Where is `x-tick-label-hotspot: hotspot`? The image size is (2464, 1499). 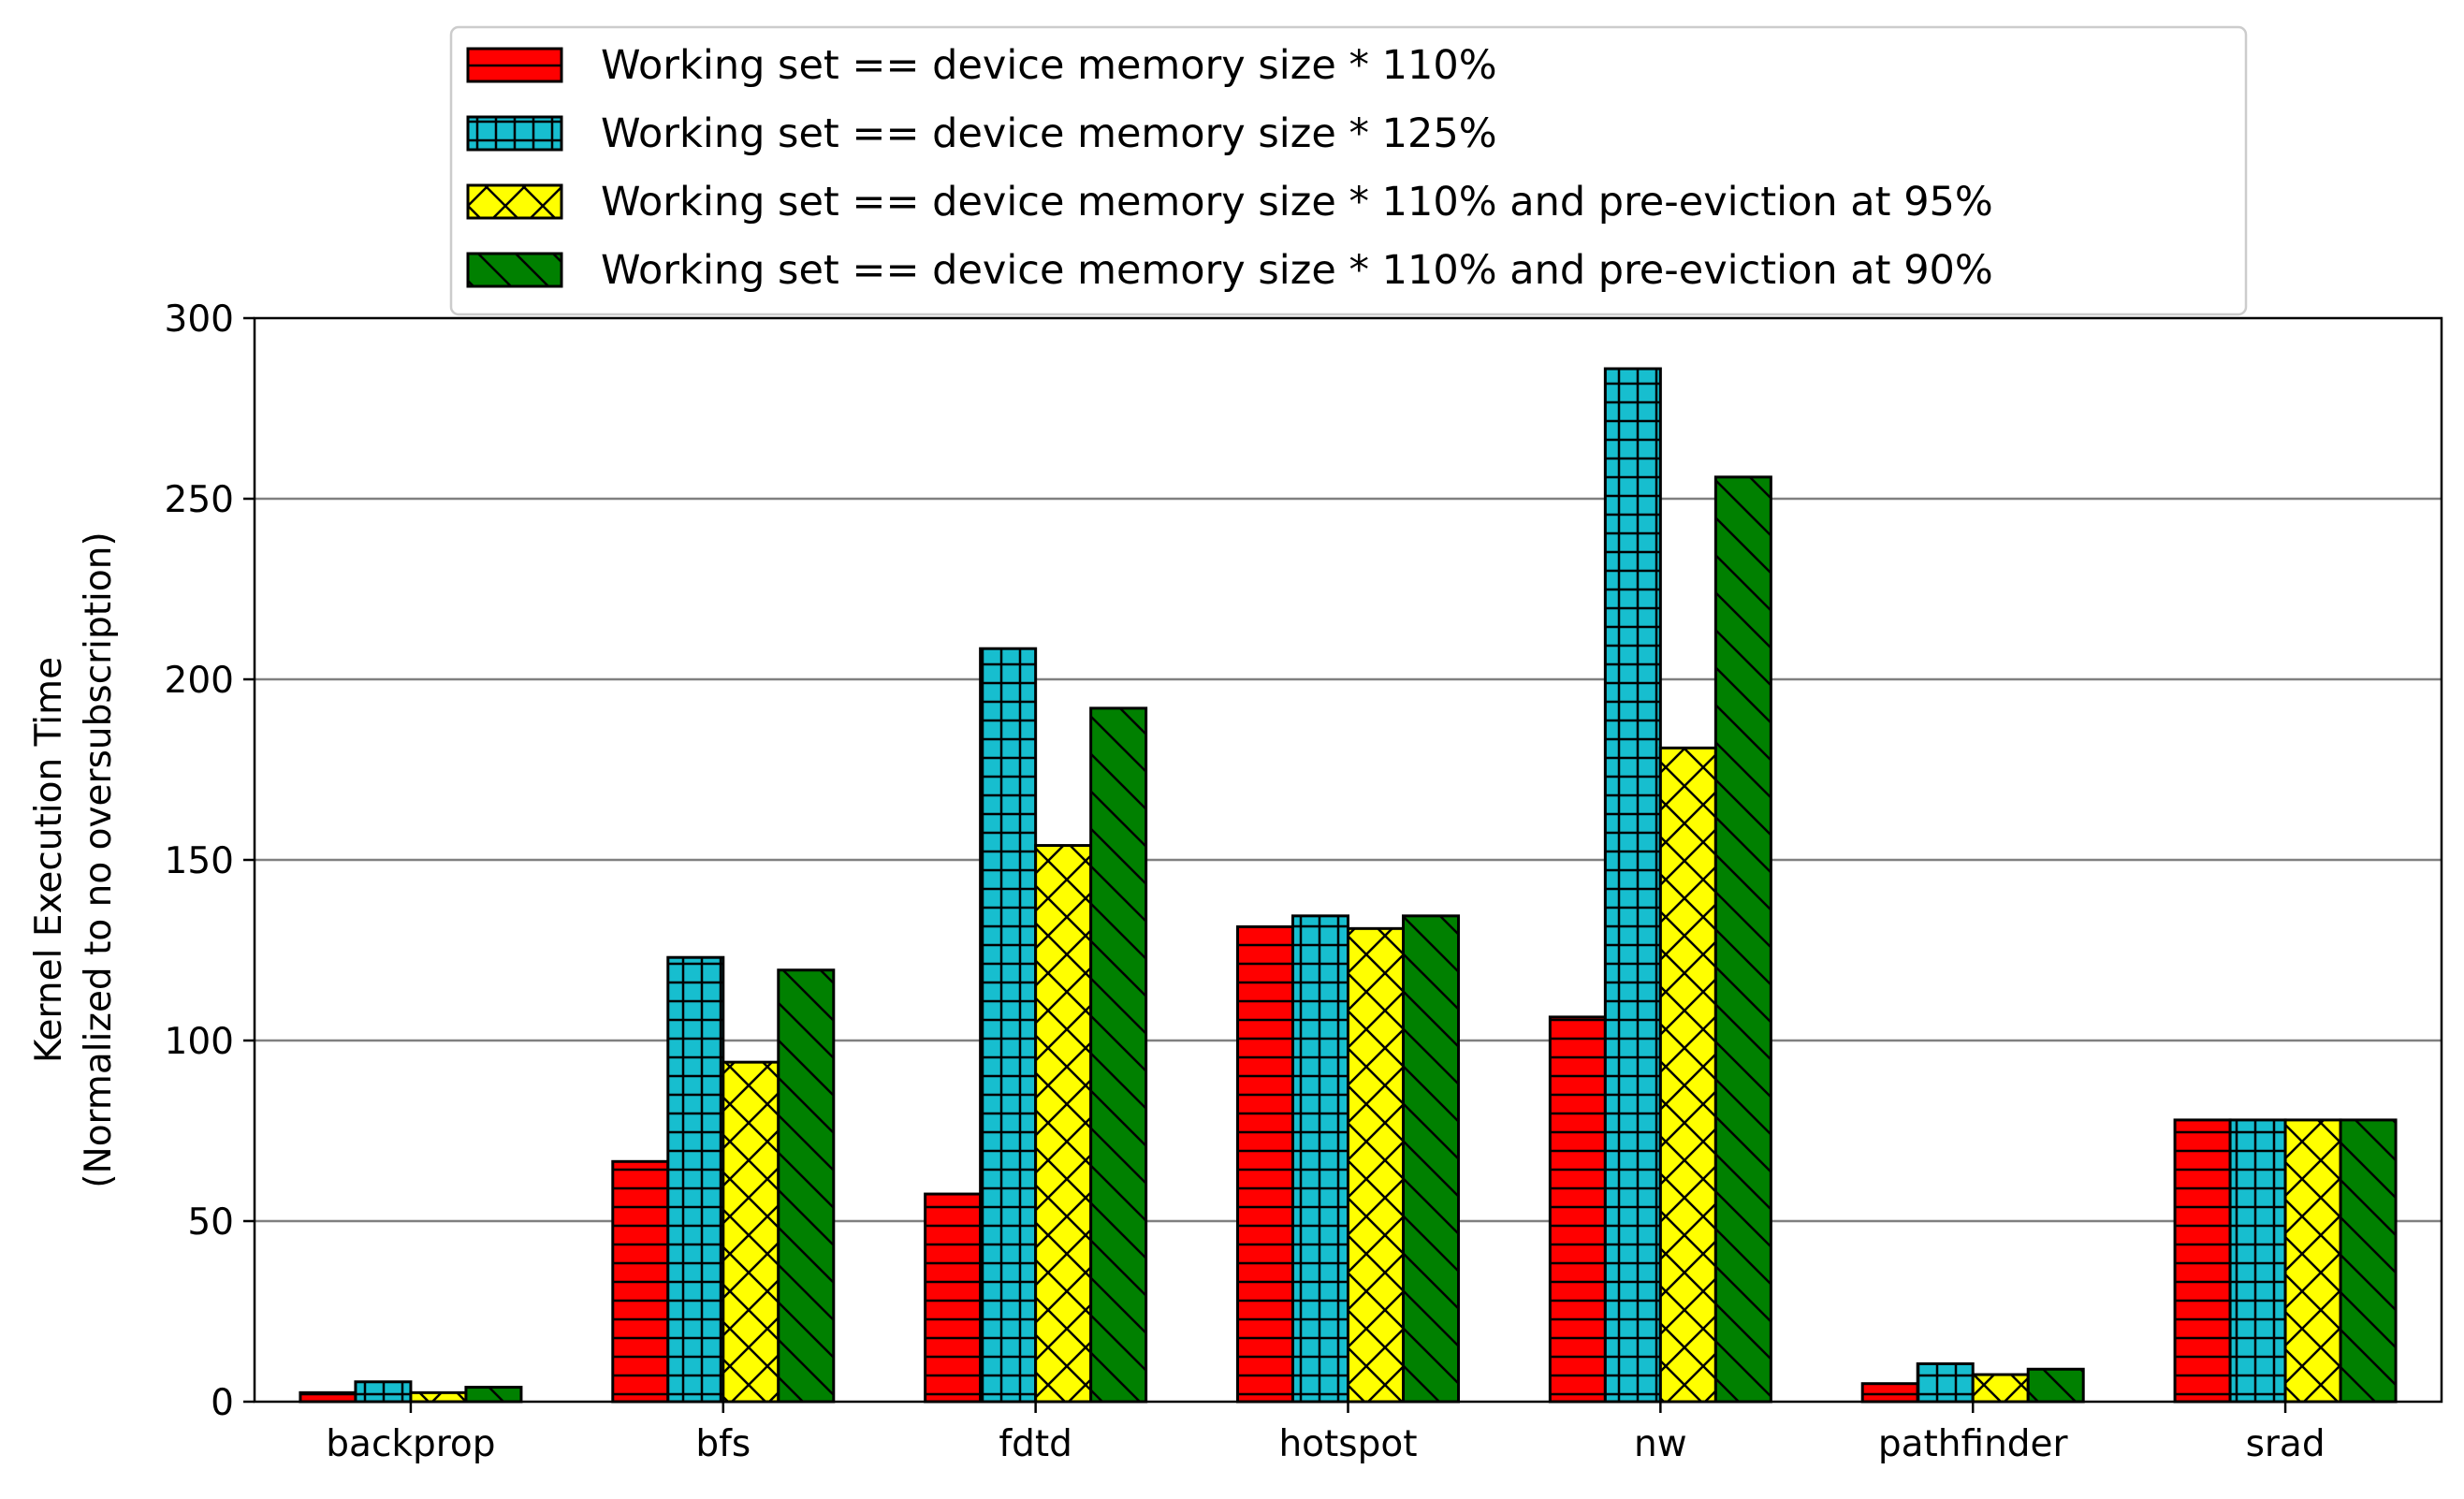
x-tick-label-hotspot: hotspot is located at coordinates (1348, 1444).